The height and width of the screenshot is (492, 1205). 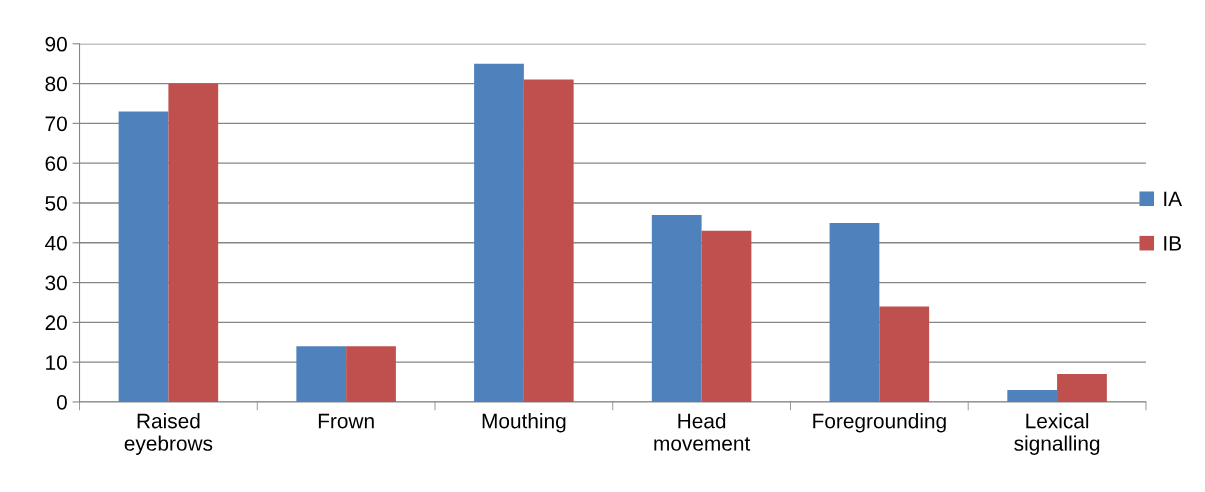 What do you see at coordinates (1057, 434) in the screenshot?
I see `x-tick-label: Lexical signalling` at bounding box center [1057, 434].